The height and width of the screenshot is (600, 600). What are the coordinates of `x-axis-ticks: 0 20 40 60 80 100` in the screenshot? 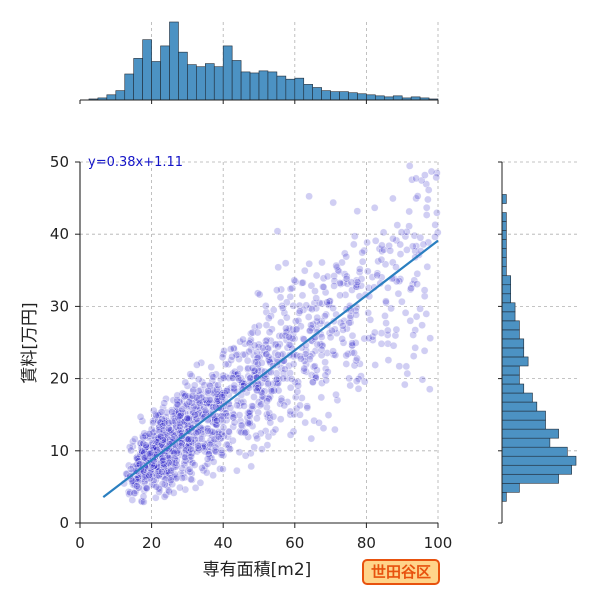 It's located at (263, 537).